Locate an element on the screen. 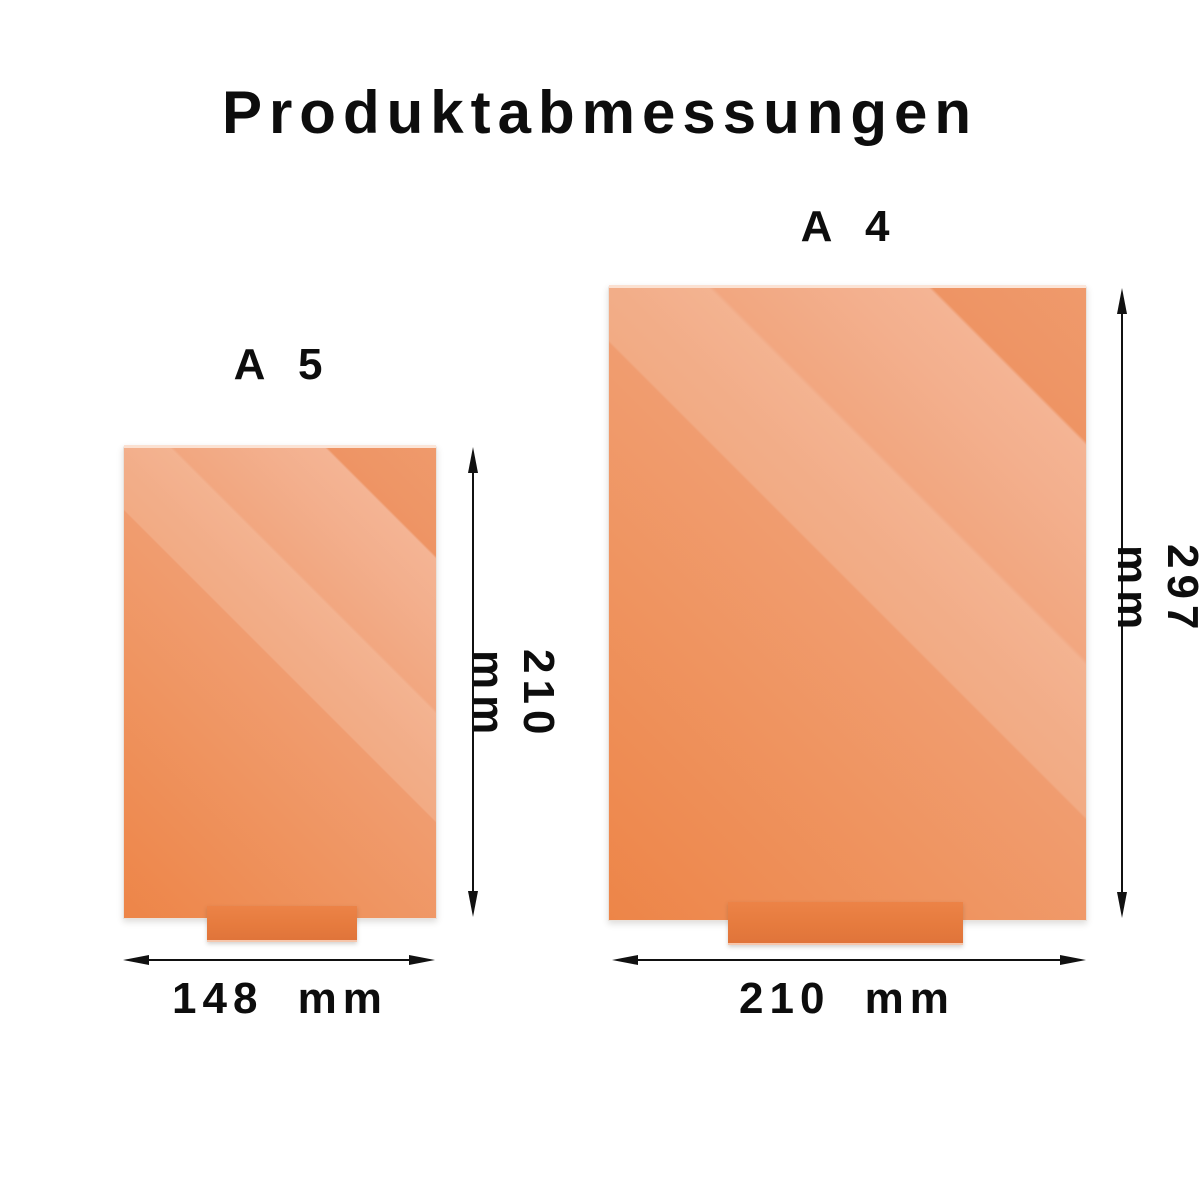  a5-height-arrow-icon is located at coordinates (473, 682).